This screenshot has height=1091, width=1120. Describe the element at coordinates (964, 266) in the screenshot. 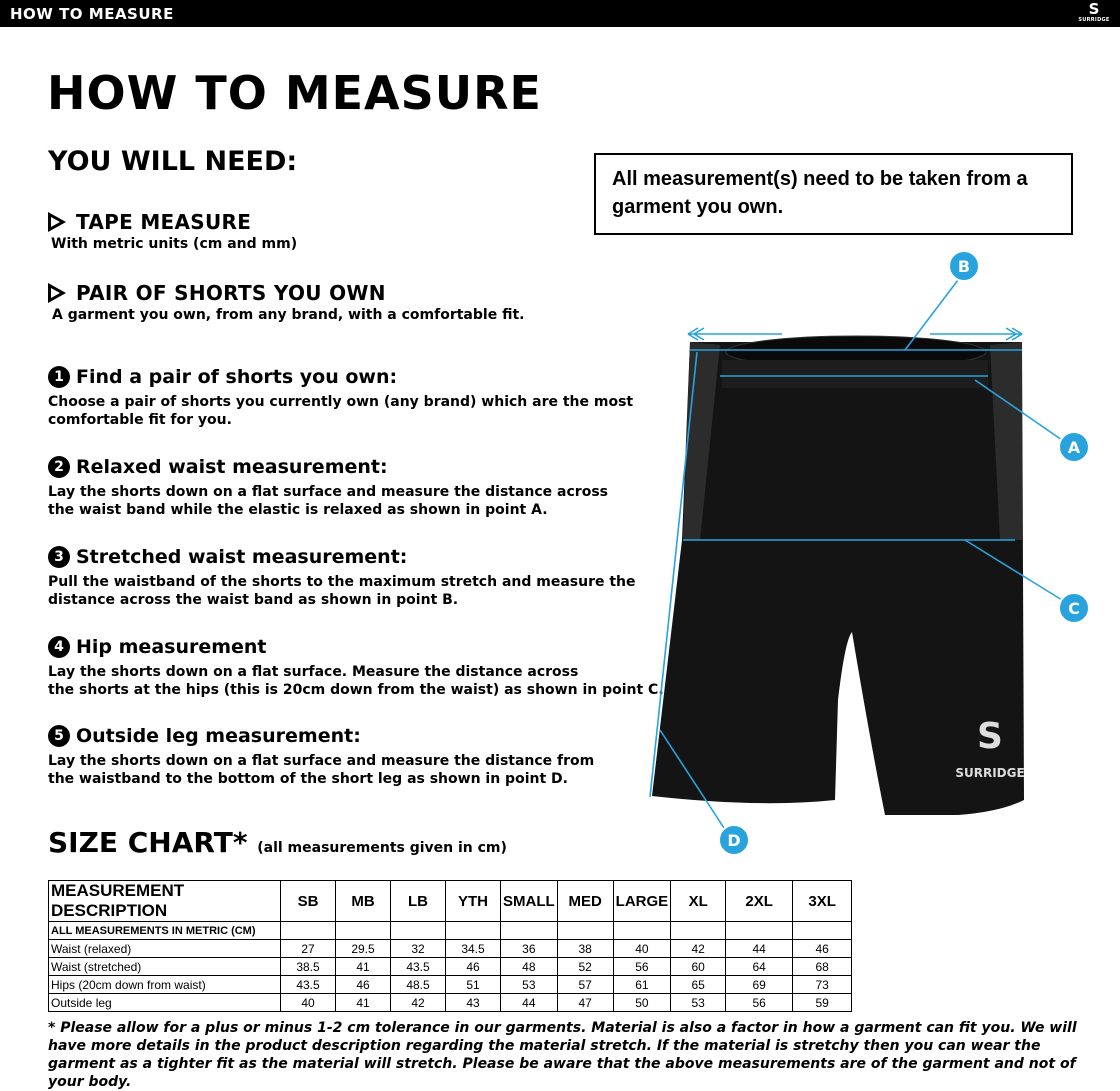

I see `svg-text: B` at that location.